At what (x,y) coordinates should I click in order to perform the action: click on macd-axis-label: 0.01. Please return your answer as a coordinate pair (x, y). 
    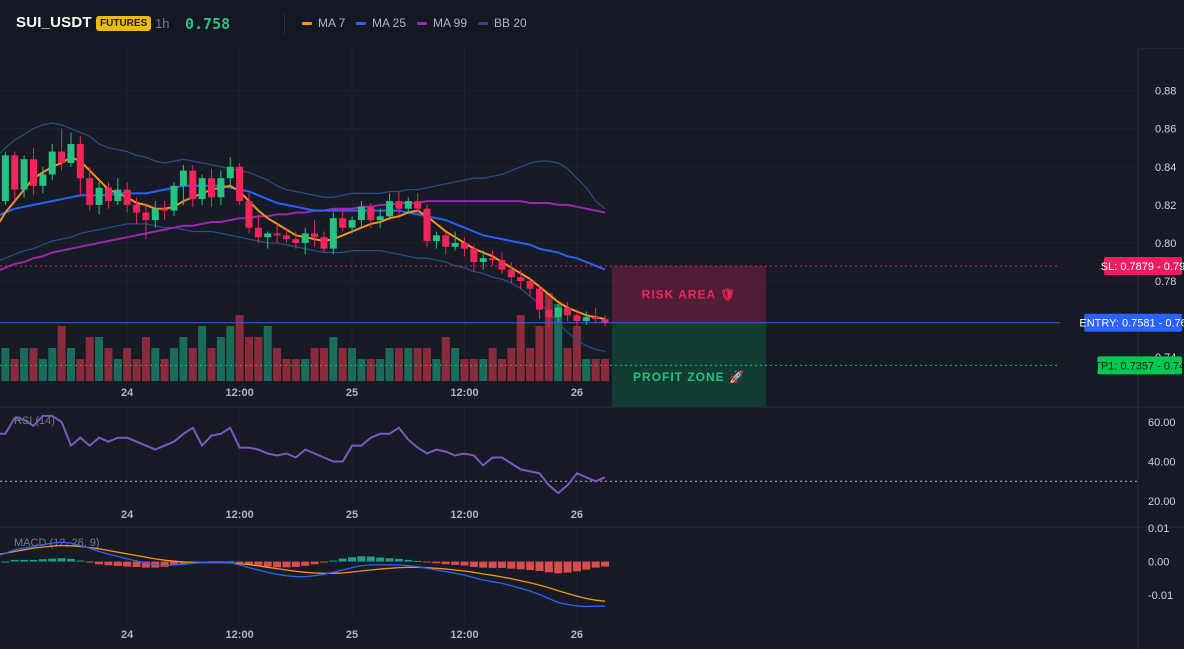
    Looking at the image, I should click on (1158, 529).